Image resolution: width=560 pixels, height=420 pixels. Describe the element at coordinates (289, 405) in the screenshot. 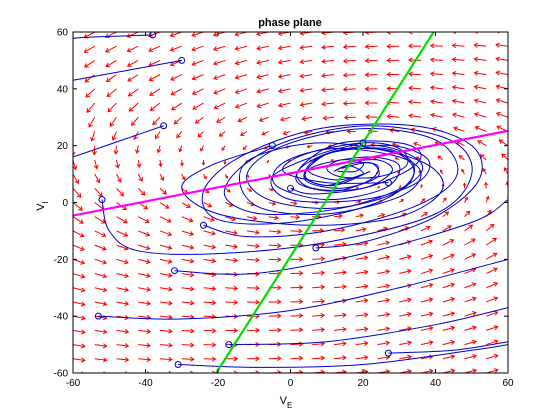

I see `x-axis-label-subscript: E` at that location.